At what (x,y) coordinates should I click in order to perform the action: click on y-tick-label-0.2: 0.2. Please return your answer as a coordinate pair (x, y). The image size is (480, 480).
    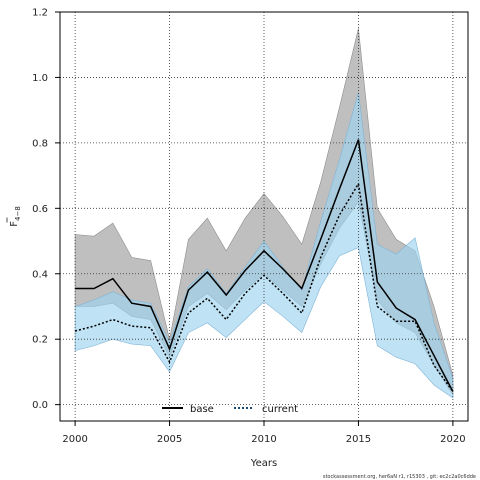
    Looking at the image, I should click on (40, 340).